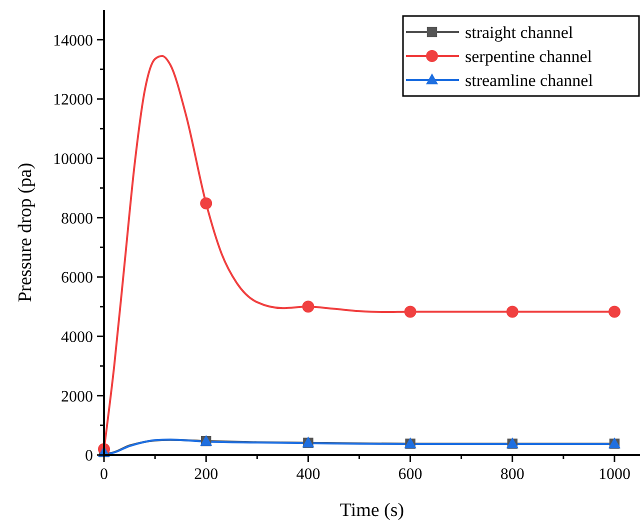 Image resolution: width=643 pixels, height=526 pixels. I want to click on legend-label: serpentine channel, so click(528, 56).